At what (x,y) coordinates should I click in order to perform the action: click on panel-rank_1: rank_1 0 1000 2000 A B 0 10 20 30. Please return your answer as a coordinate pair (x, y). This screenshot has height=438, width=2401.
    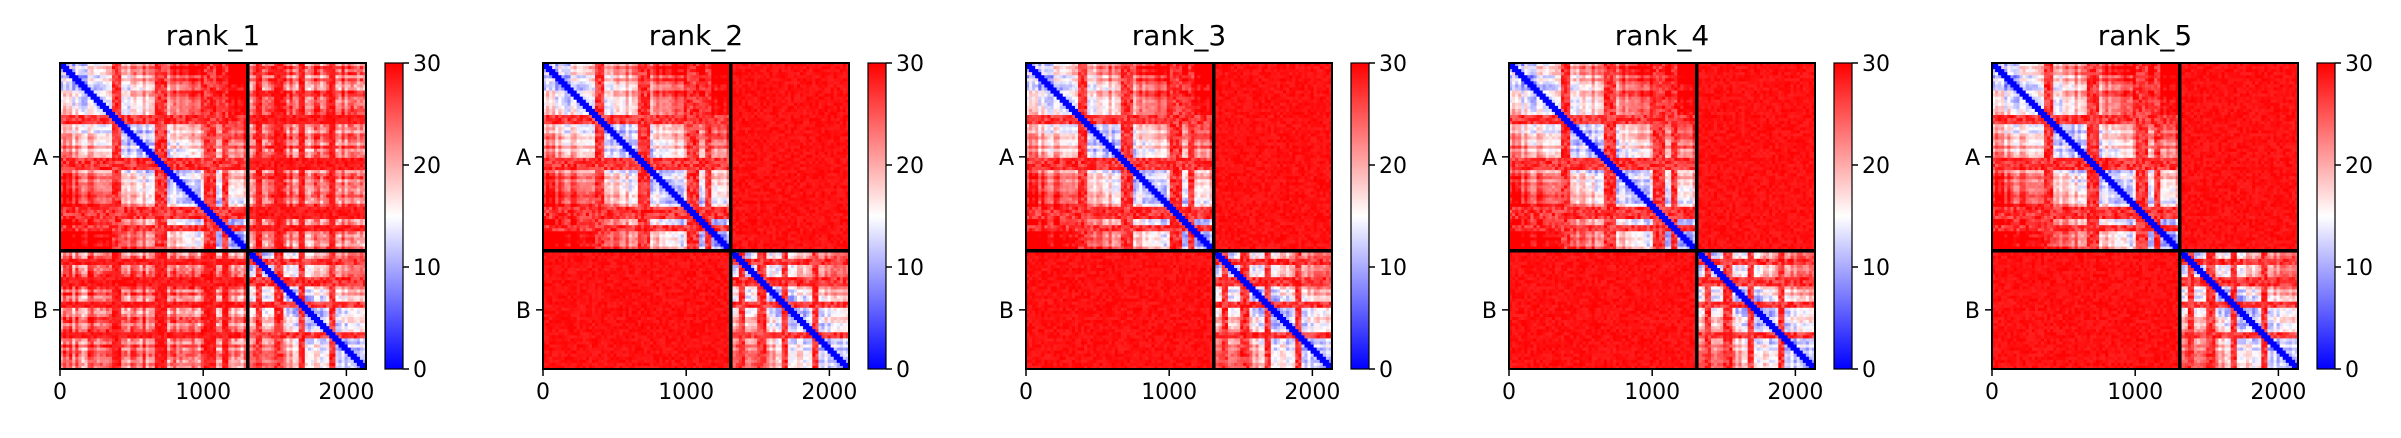
    Looking at the image, I should click on (237, 212).